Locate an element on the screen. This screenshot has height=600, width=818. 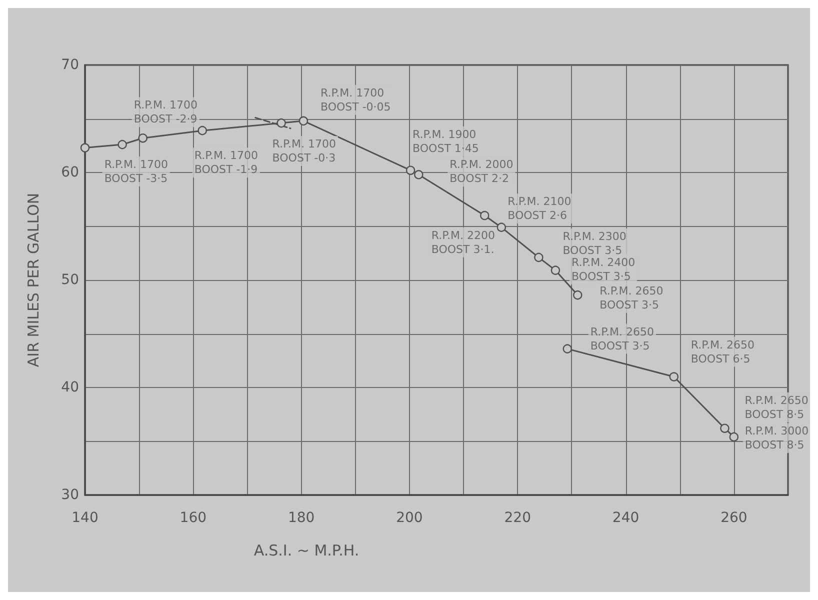
x-tick-label: 140 is located at coordinates (85, 518).